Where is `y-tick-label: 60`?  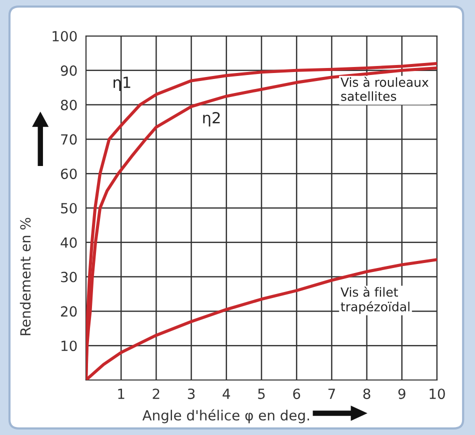 y-tick-label: 60 is located at coordinates (68, 174).